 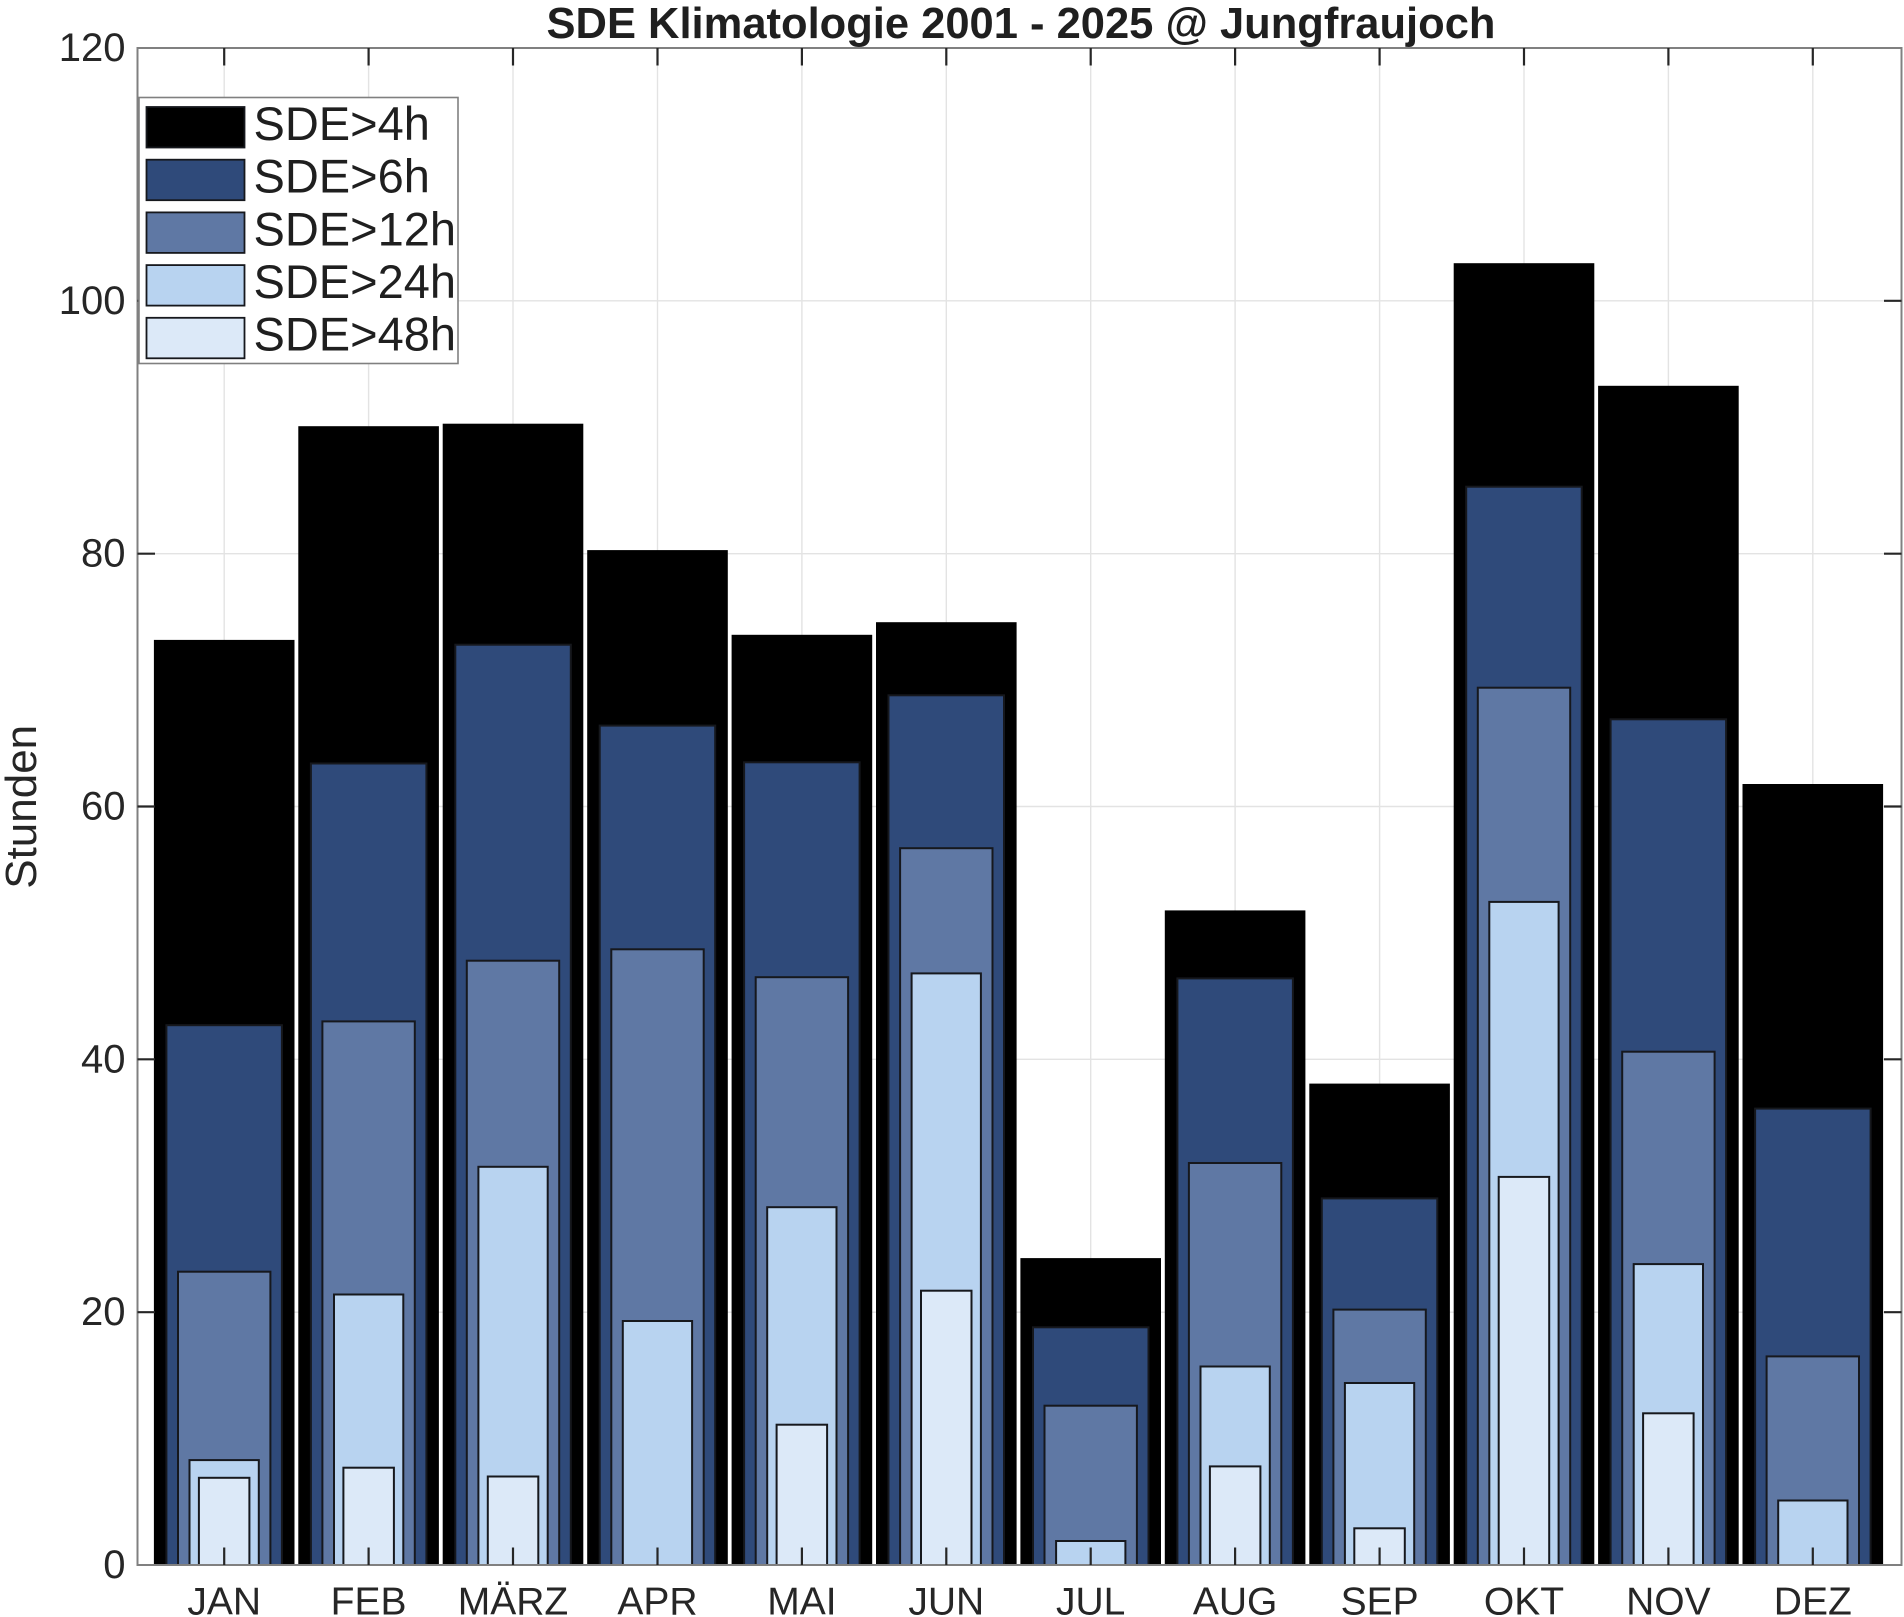 What do you see at coordinates (513, 1599) in the screenshot?
I see `svg-text: MÄRZ` at bounding box center [513, 1599].